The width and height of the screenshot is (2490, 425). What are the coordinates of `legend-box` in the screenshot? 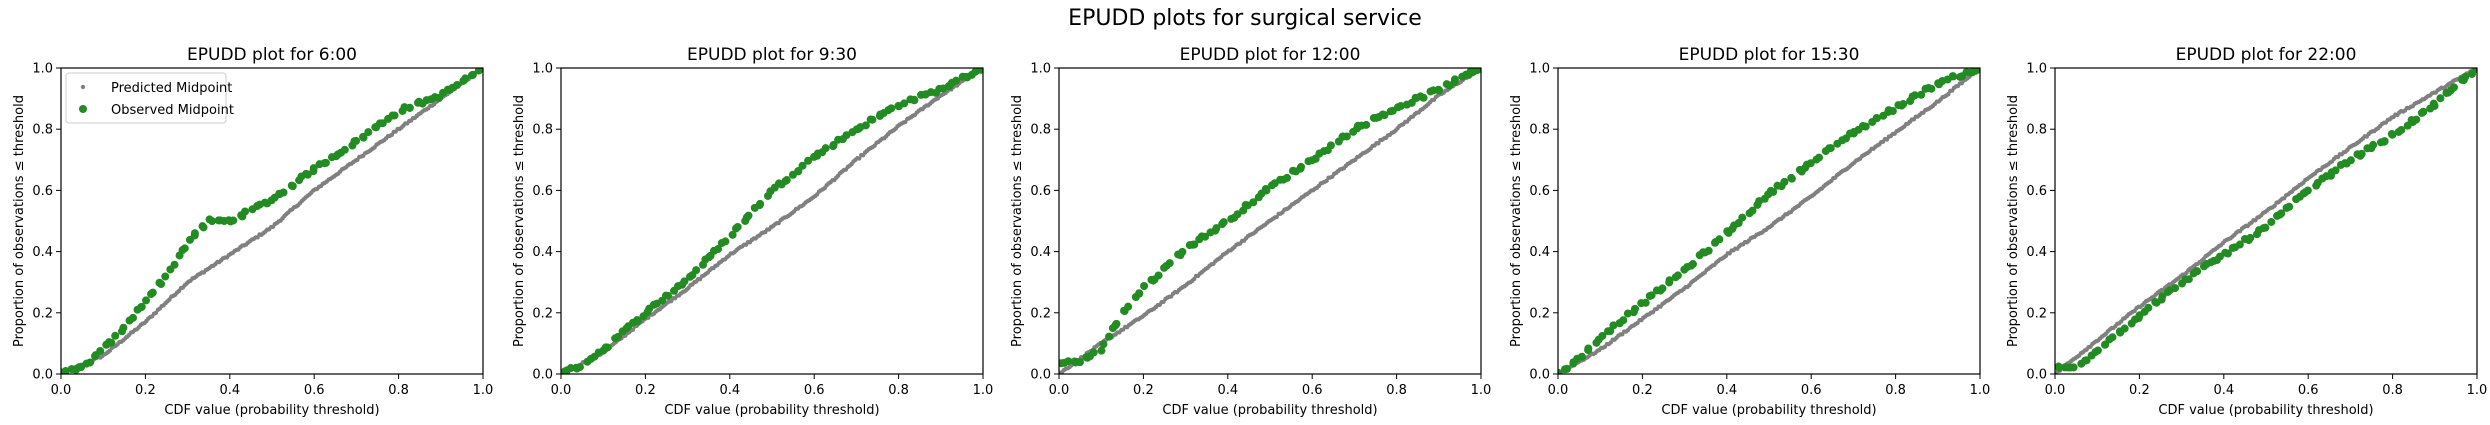 It's located at (146, 98).